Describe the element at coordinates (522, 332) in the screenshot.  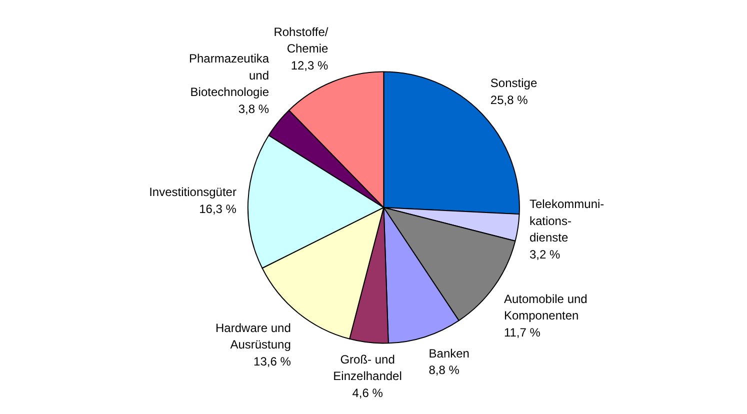
I see `data-label: 11,7 %` at that location.